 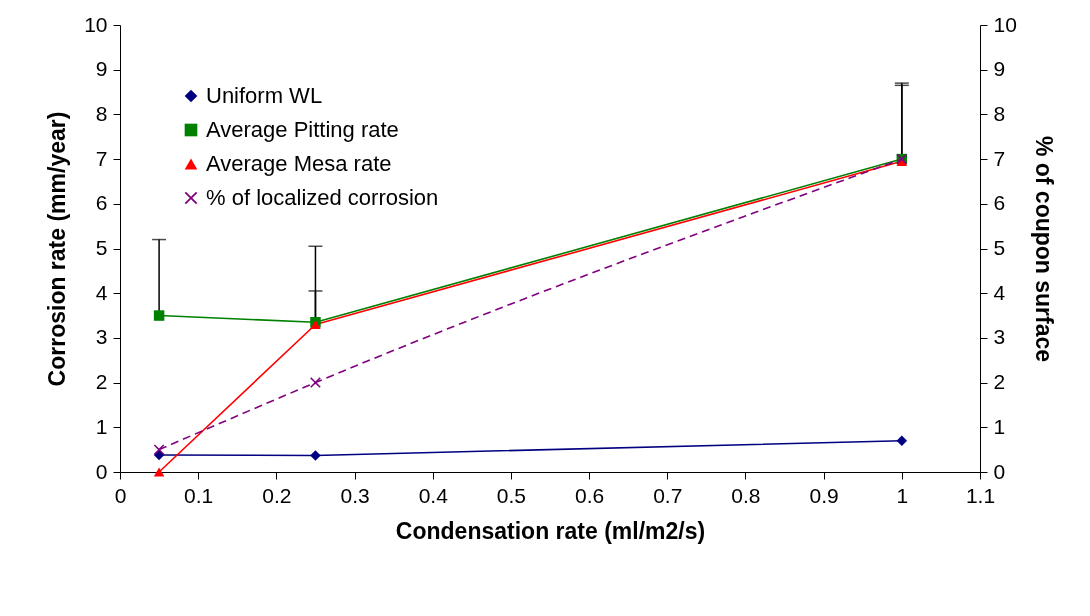 I want to click on y2-axis-title: % of coupon surface, so click(x=1043, y=249).